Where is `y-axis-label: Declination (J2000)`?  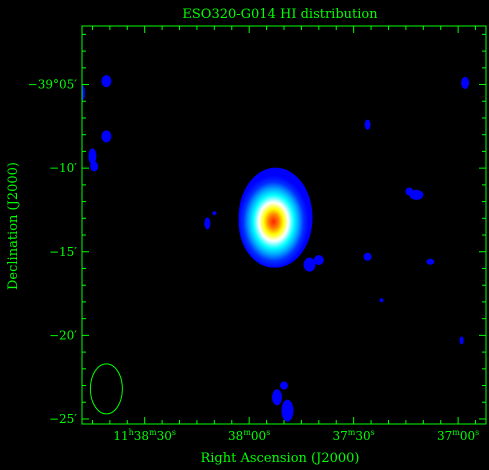
y-axis-label: Declination (J2000) is located at coordinates (13, 226).